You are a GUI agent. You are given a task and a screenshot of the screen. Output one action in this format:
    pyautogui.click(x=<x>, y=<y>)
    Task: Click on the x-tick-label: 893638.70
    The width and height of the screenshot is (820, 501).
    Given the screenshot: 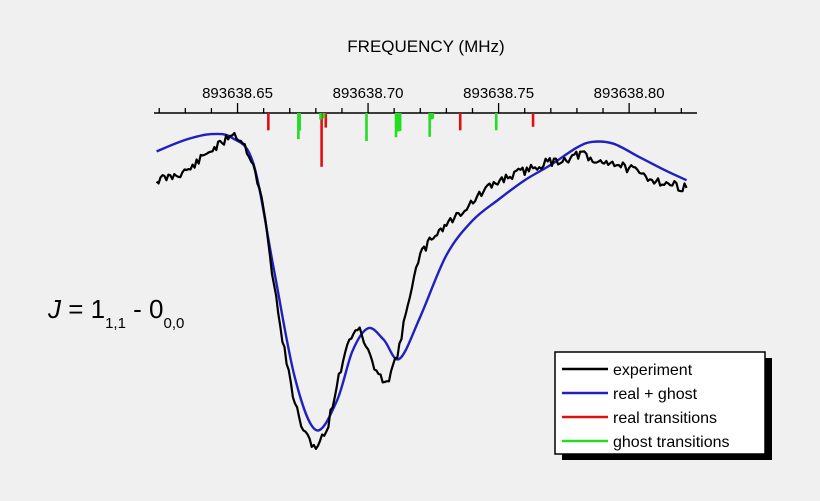 What is the action you would take?
    pyautogui.click(x=368, y=93)
    